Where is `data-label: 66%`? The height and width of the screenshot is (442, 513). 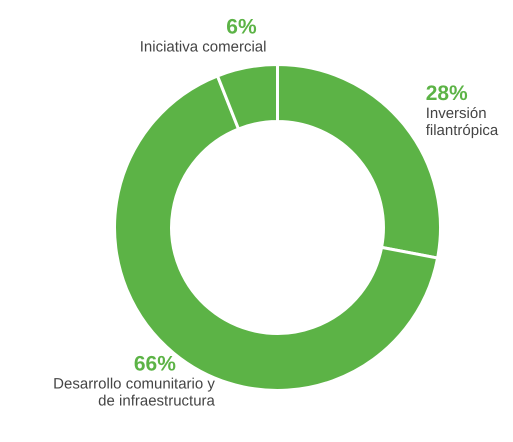 data-label: 66% is located at coordinates (155, 364).